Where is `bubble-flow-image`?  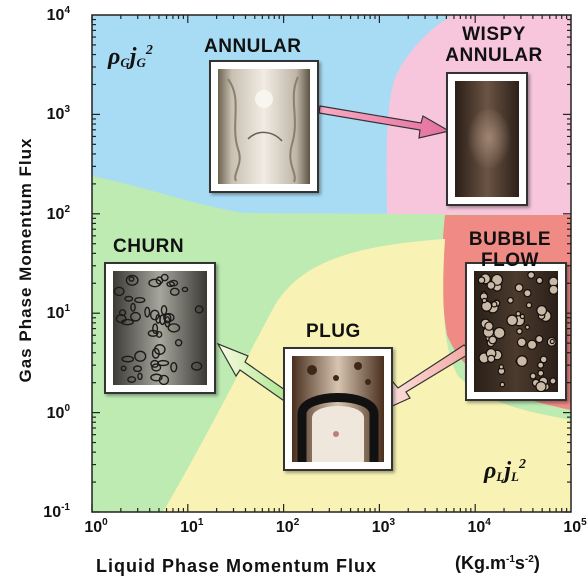 bubble-flow-image is located at coordinates (516, 331).